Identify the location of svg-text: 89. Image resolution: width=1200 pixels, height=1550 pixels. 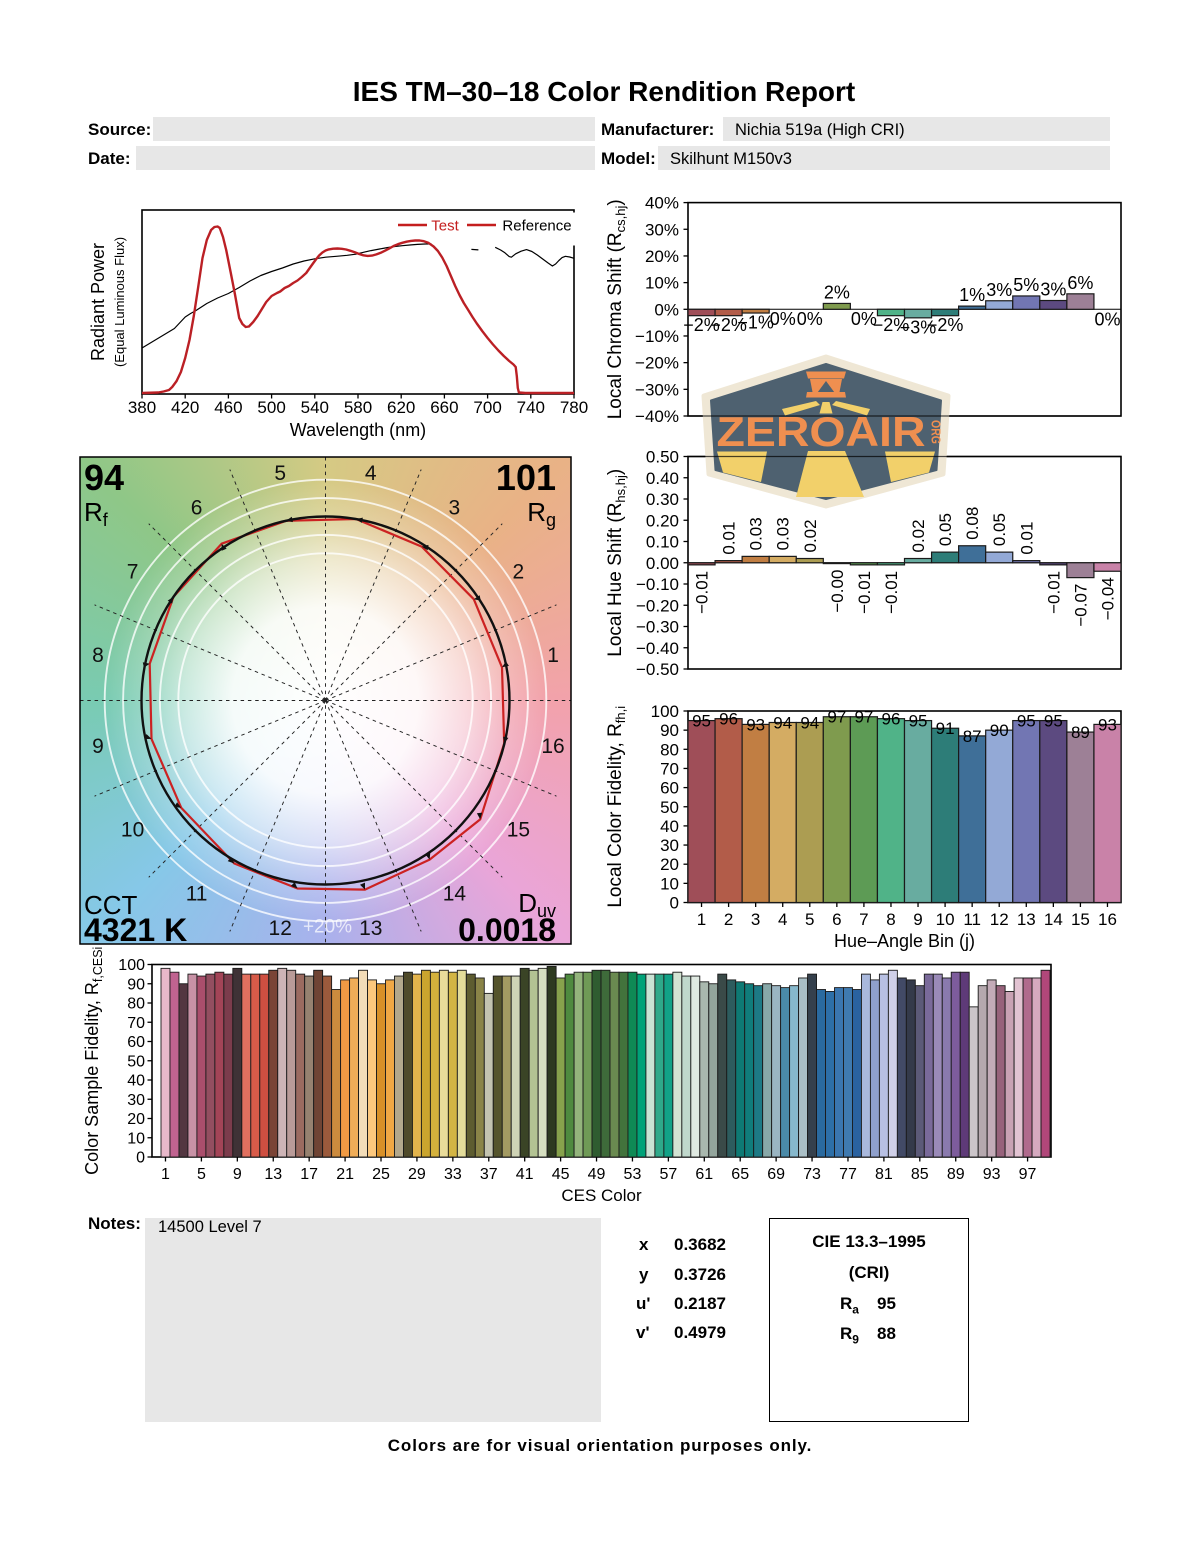
(1080, 732).